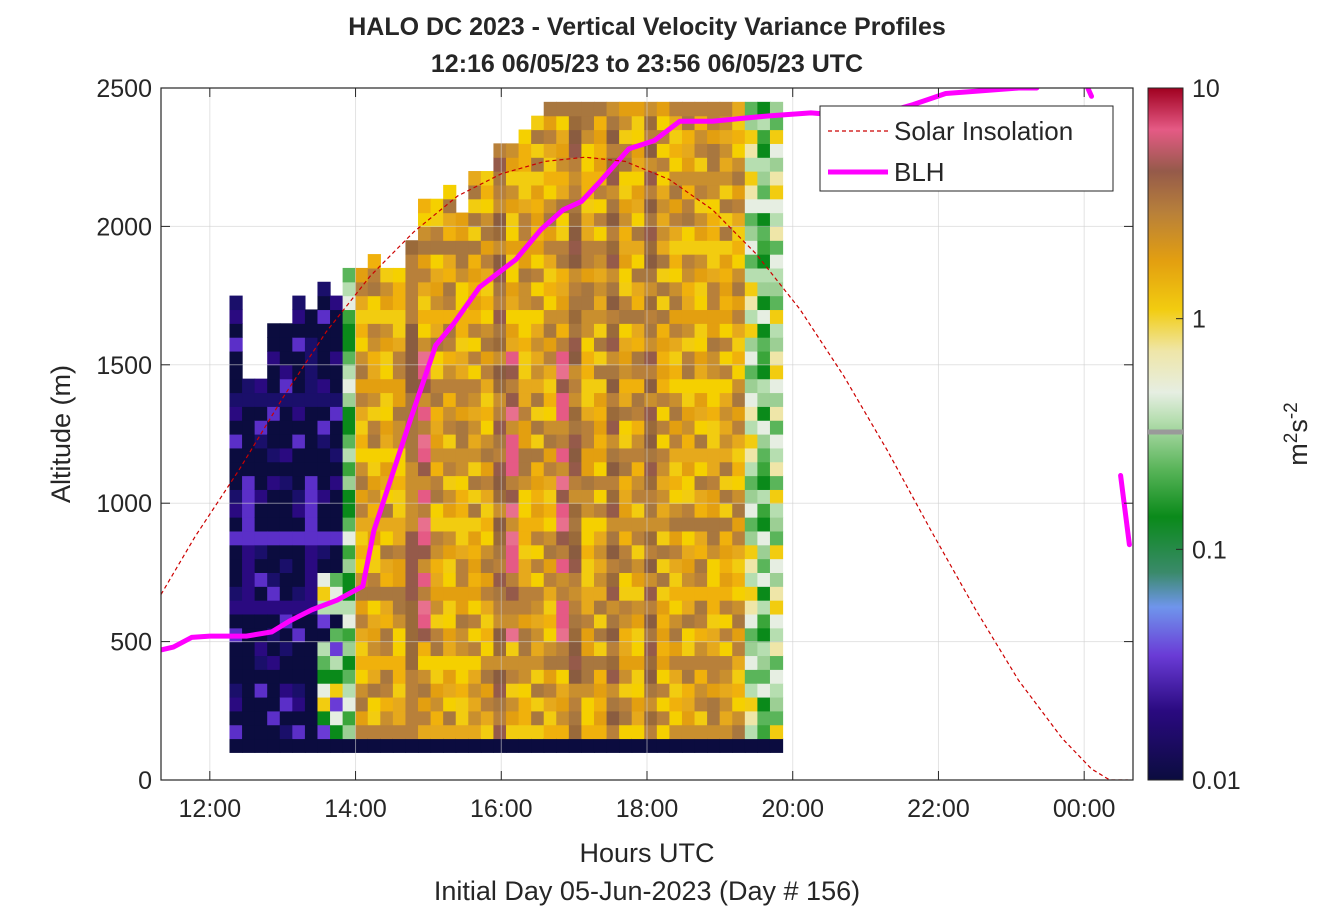 The height and width of the screenshot is (911, 1343). Describe the element at coordinates (647, 891) in the screenshot. I see `x-axis-sublabel: Initial Day 05-Jun-2023 (Day # 156)` at that location.